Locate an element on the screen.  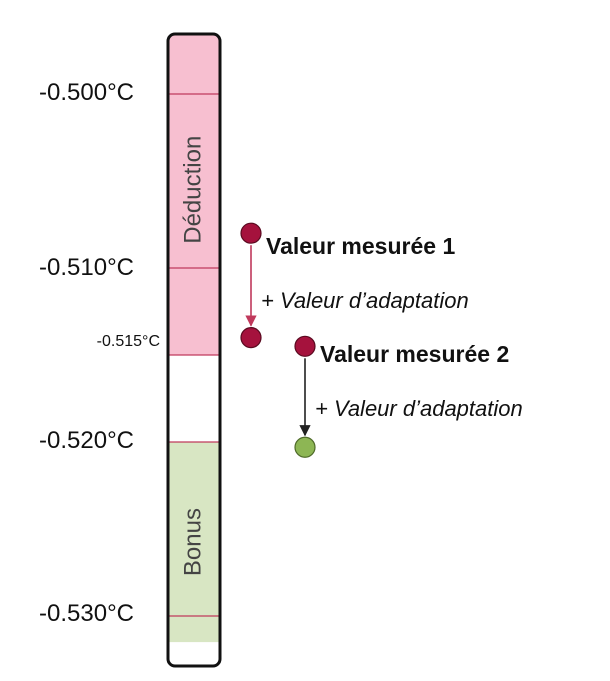
zone-label-deduction: Déduction is located at coordinates (192, 190).